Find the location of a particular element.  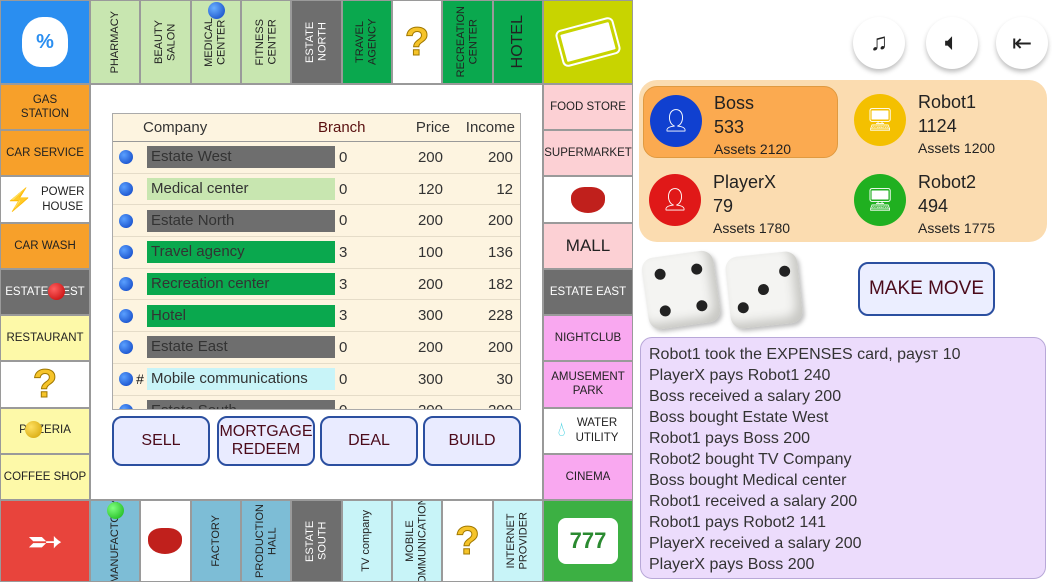

chance-icon: ? is located at coordinates (45, 383).